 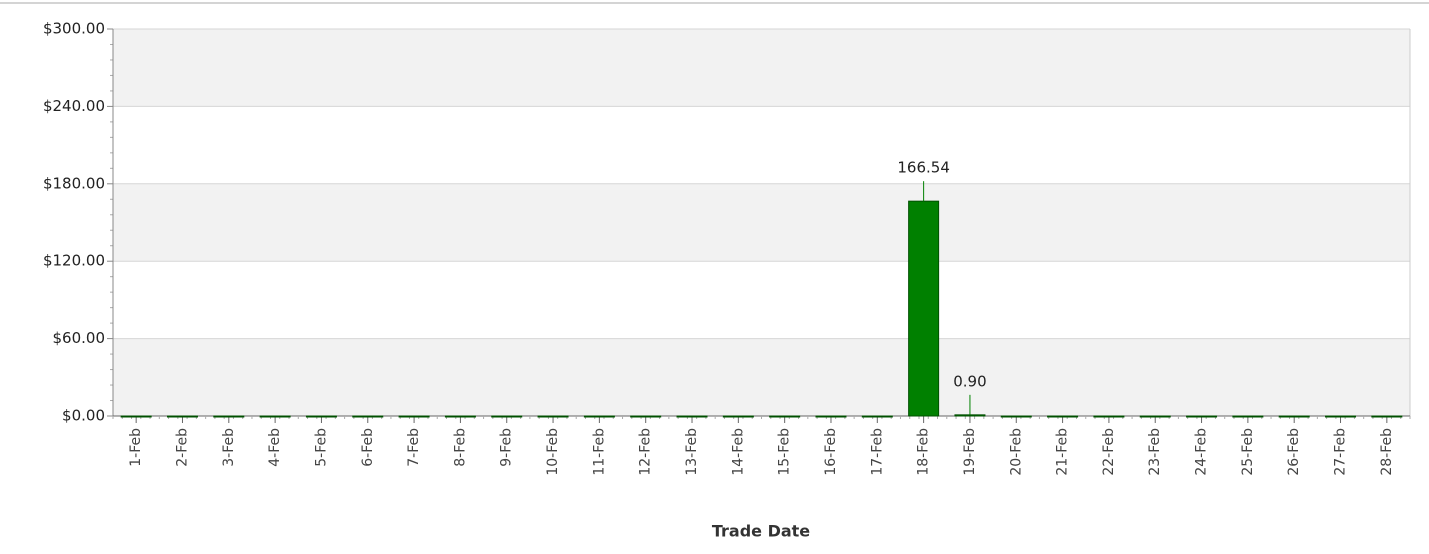 What do you see at coordinates (1109, 452) in the screenshot?
I see `x-tick-label: 22-Feb` at bounding box center [1109, 452].